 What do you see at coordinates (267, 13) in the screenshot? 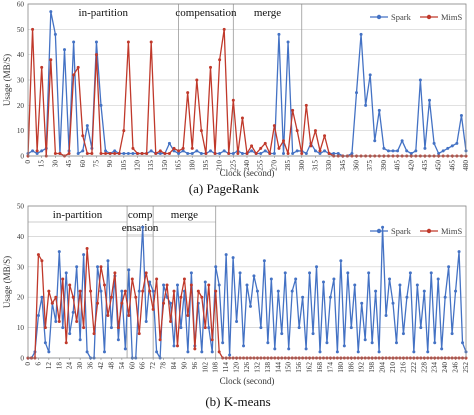
I see `phase-label: merge` at bounding box center [267, 13].